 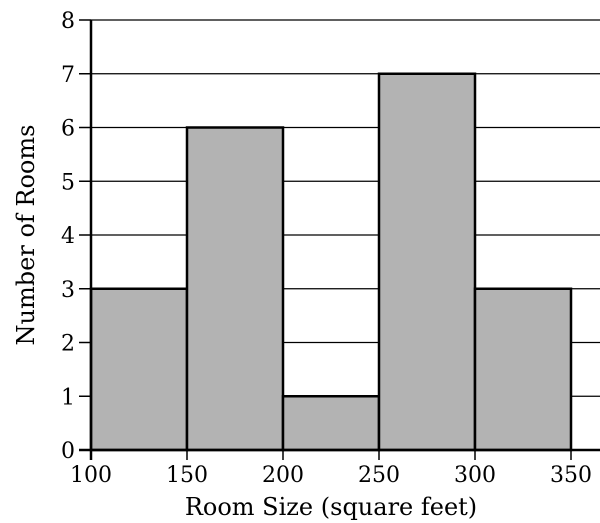 I want to click on y-tick-label-3: 3, so click(x=68, y=290).